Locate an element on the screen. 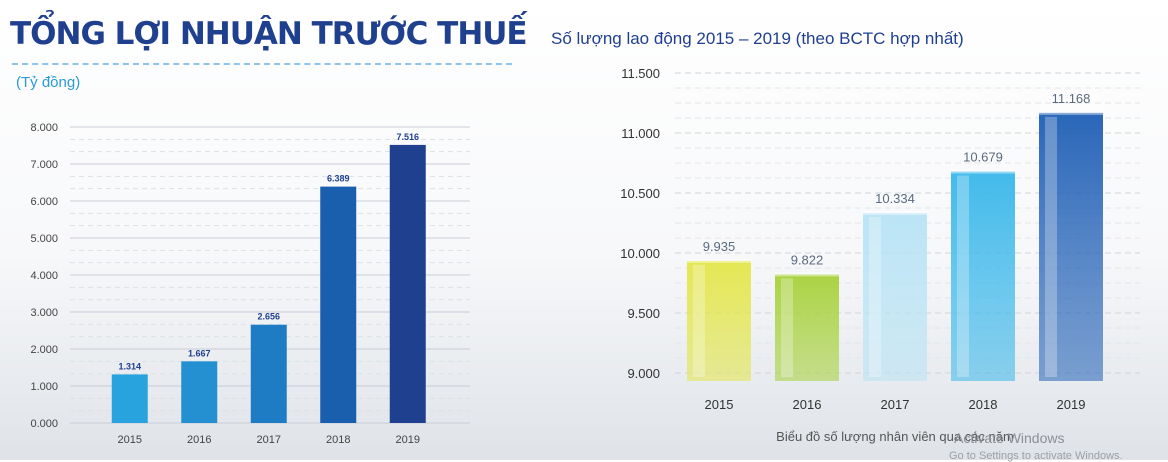 This screenshot has height=462, width=1168. left-data-labels: 1.314 1.667 2.656 6.389 7.516 is located at coordinates (268, 251).